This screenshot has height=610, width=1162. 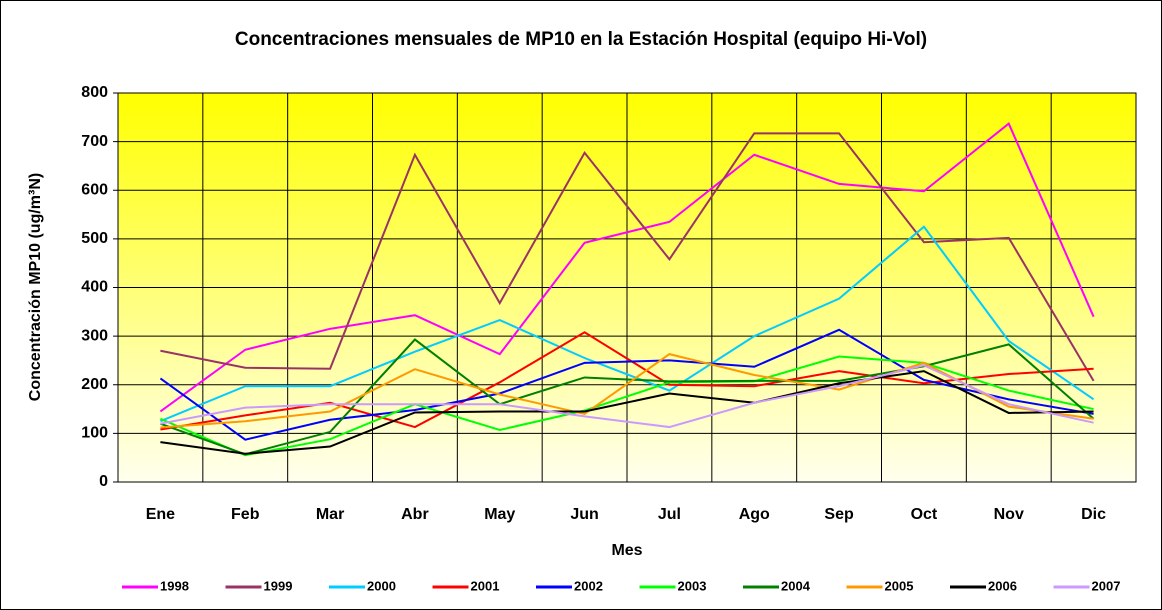 I want to click on x-tick-label: Ago, so click(x=754, y=514).